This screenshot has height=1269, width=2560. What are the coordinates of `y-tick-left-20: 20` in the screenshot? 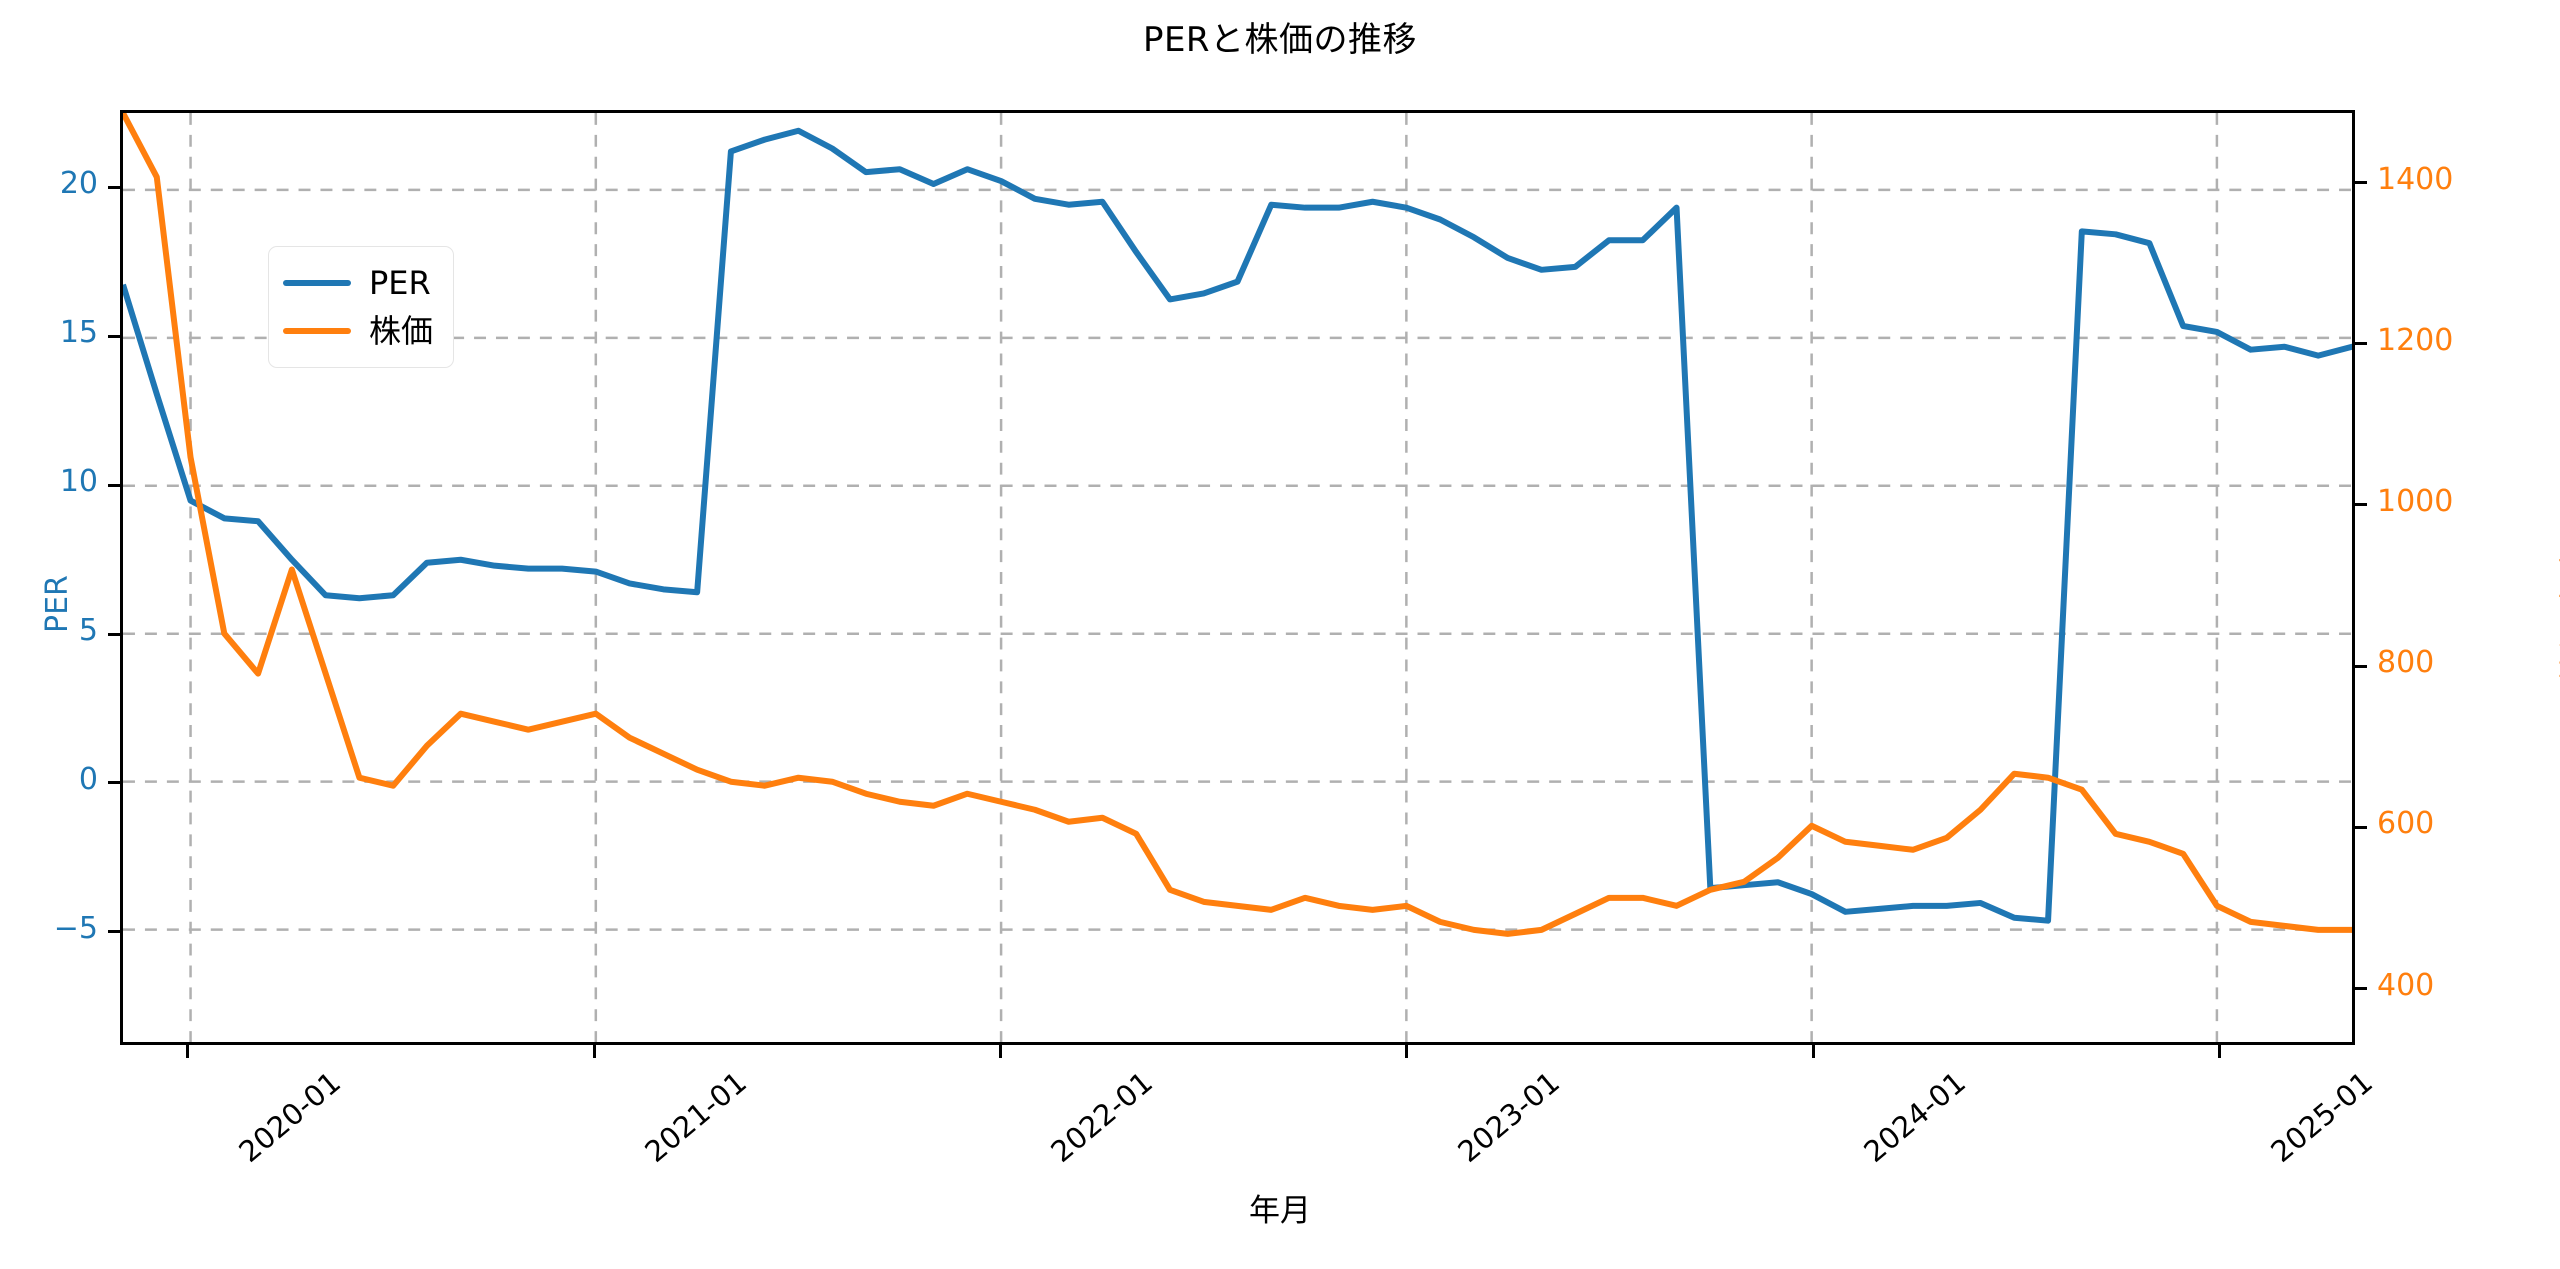 It's located at (78, 184).